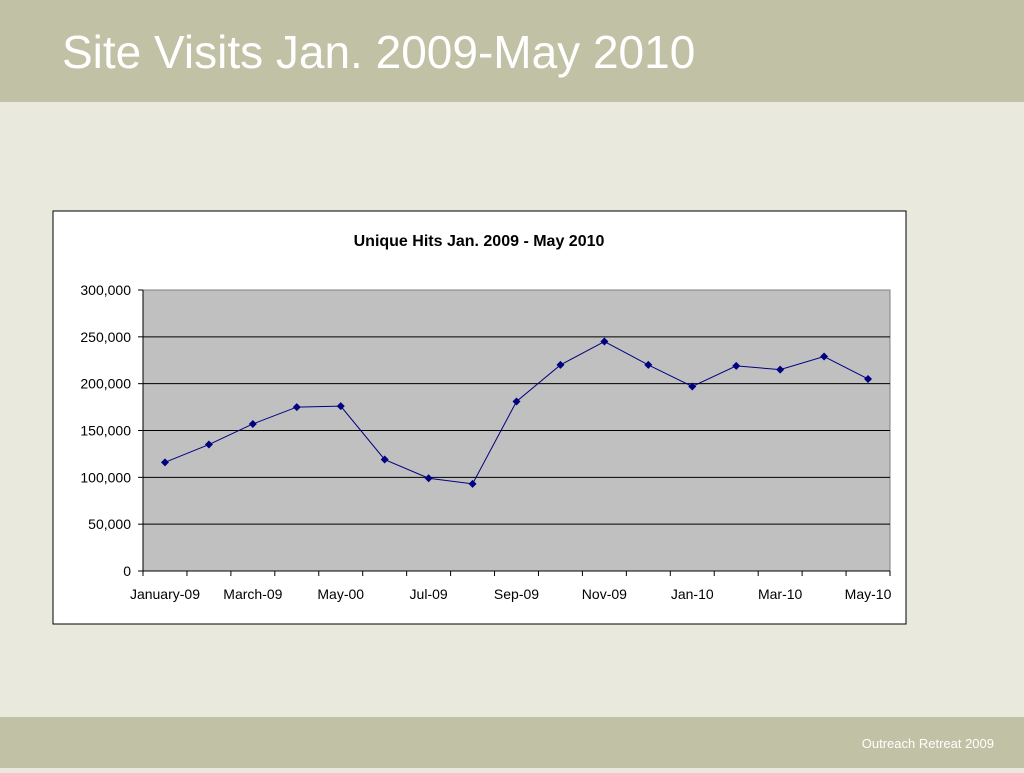 This screenshot has width=1024, height=773. I want to click on x-tick-label: March-09, so click(252, 594).